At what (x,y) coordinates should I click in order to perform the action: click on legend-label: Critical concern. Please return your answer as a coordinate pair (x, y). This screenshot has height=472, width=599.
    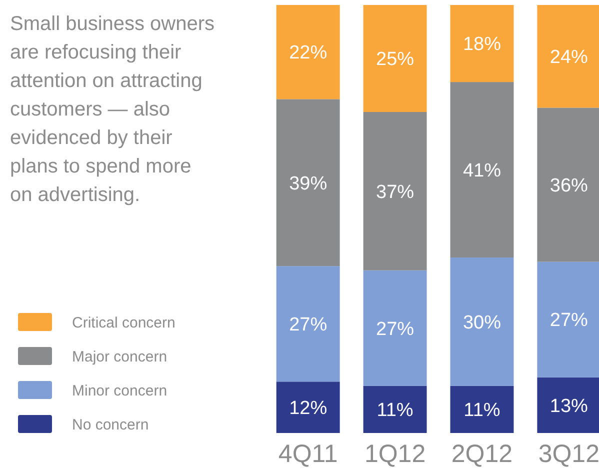
    Looking at the image, I should click on (124, 323).